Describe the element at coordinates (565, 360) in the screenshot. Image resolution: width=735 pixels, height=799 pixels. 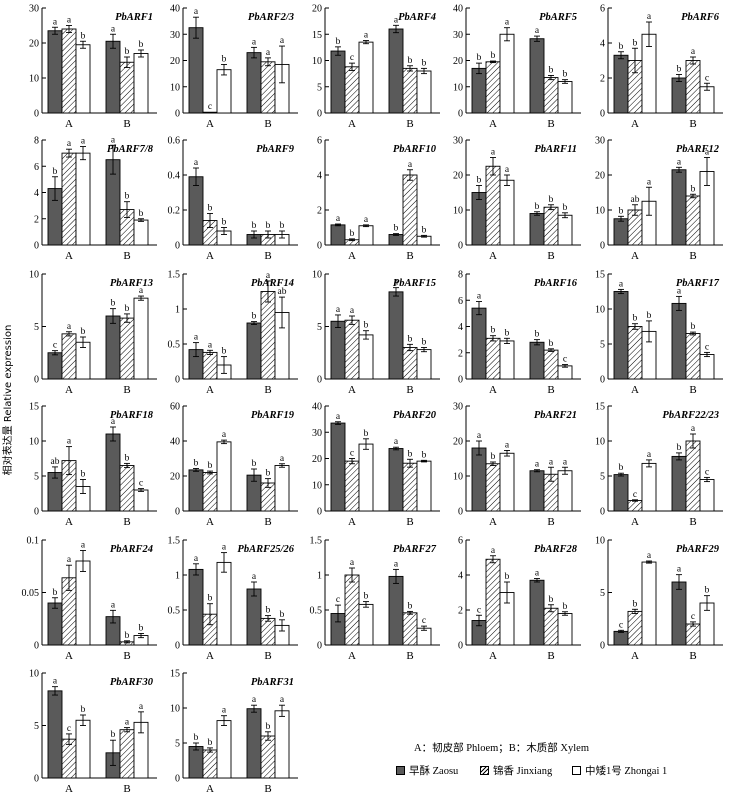
I see `significance-label: c` at that location.